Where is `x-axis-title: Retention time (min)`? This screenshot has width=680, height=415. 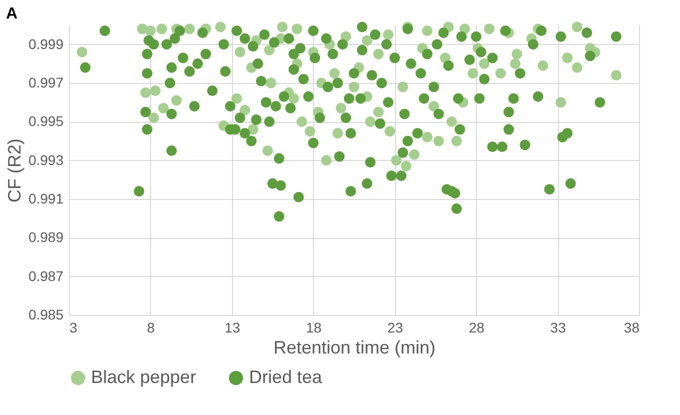 x-axis-title: Retention time (min) is located at coordinates (354, 348).